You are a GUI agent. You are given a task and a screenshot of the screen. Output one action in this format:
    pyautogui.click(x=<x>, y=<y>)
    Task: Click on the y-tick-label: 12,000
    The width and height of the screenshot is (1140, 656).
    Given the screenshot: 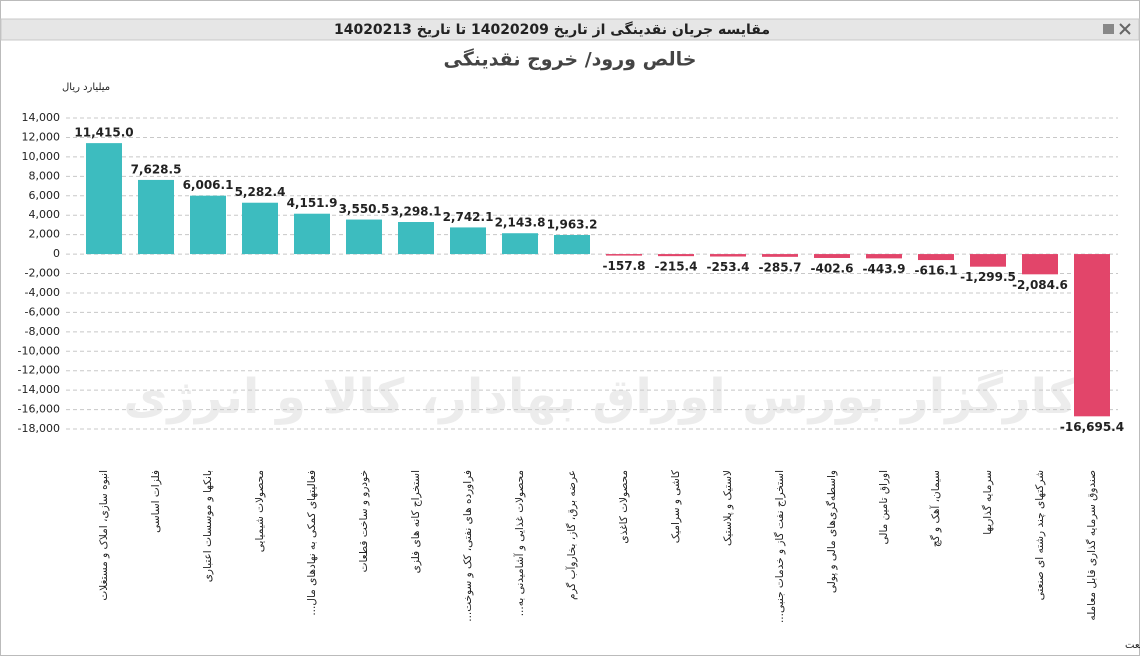 What is the action you would take?
    pyautogui.click(x=41, y=136)
    